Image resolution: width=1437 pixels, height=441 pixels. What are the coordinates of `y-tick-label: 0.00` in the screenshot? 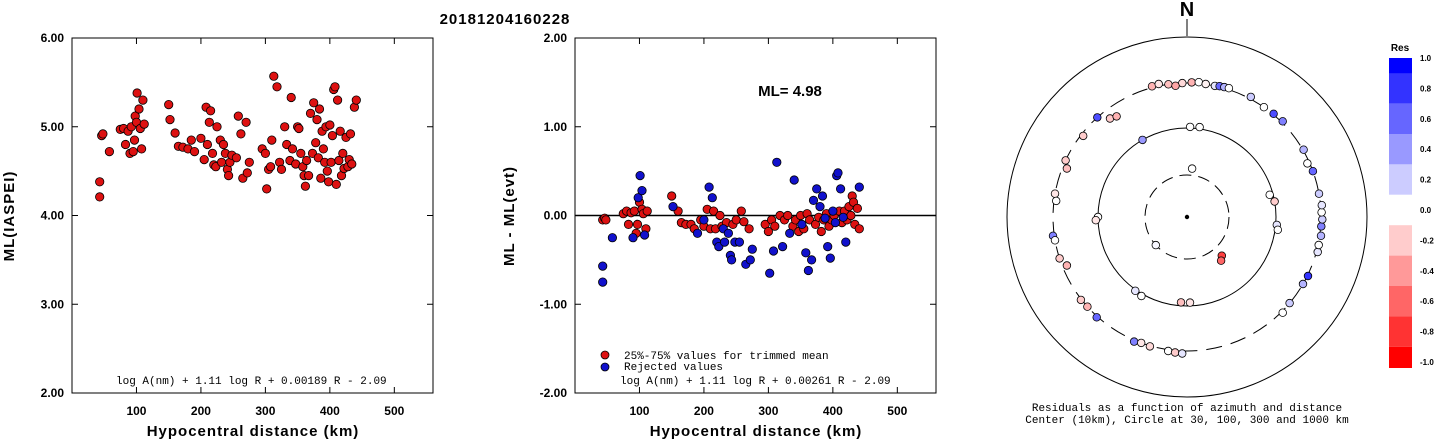 It's located at (556, 216).